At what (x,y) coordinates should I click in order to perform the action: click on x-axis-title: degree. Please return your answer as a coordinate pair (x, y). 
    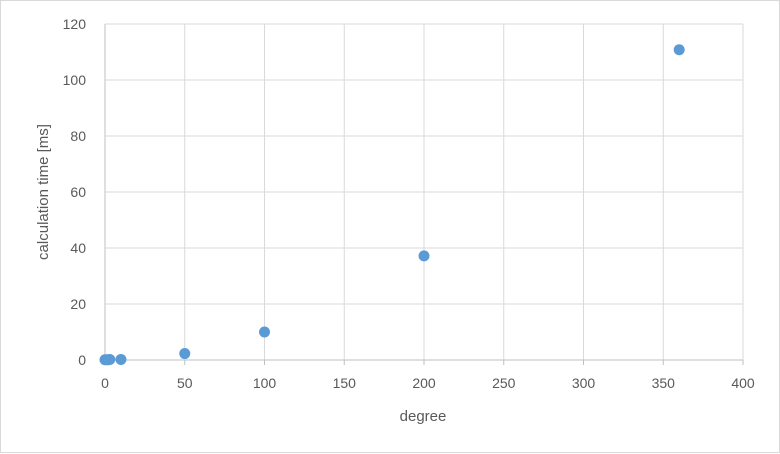
    Looking at the image, I should click on (423, 416).